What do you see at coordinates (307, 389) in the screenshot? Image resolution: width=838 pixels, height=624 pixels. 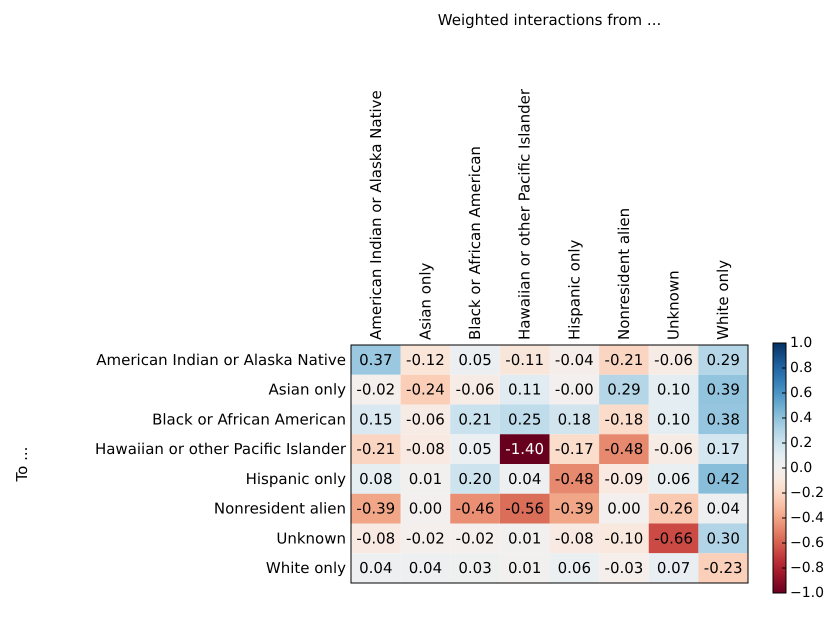 I see `y-tick-label: Asian only` at bounding box center [307, 389].